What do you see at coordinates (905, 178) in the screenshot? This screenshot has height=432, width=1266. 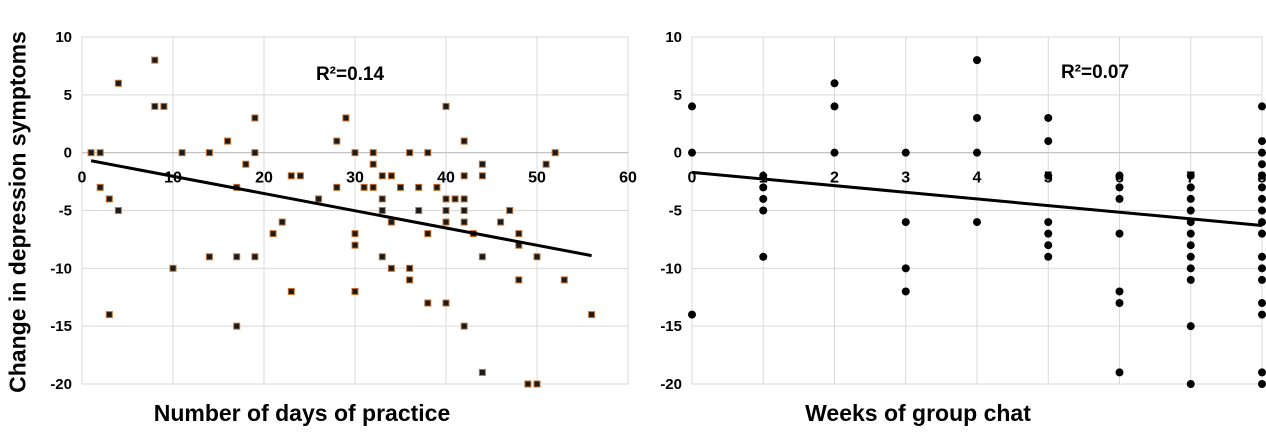 I see `chart2-x-tick-label: 3` at bounding box center [905, 178].